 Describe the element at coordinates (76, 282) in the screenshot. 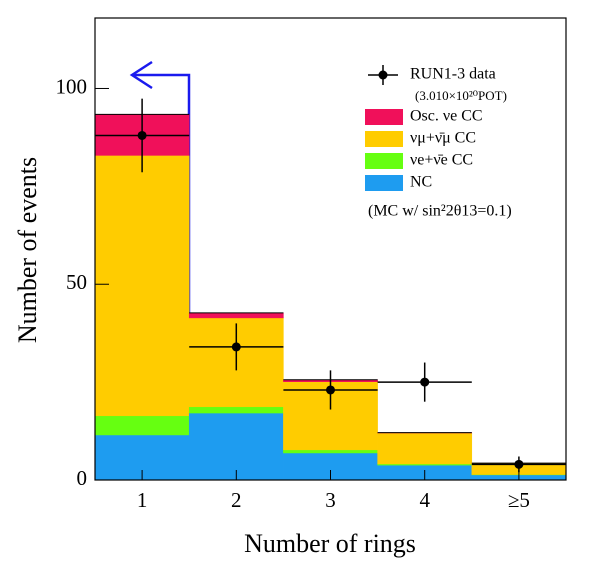

I see `y-tick-label: 50` at that location.